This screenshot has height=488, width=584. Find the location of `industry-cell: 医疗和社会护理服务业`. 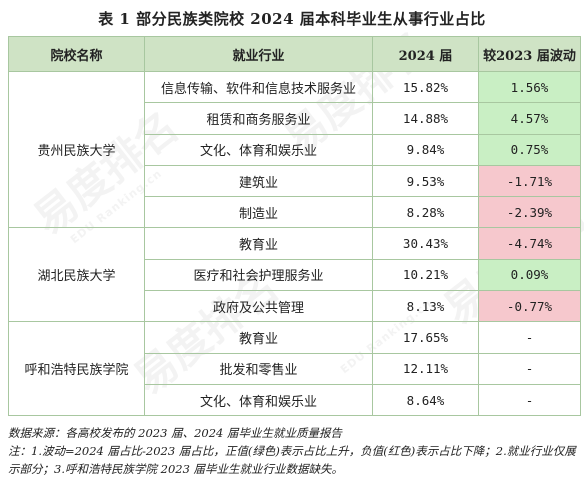

industry-cell: 医疗和社会护理服务业 is located at coordinates (258, 275).